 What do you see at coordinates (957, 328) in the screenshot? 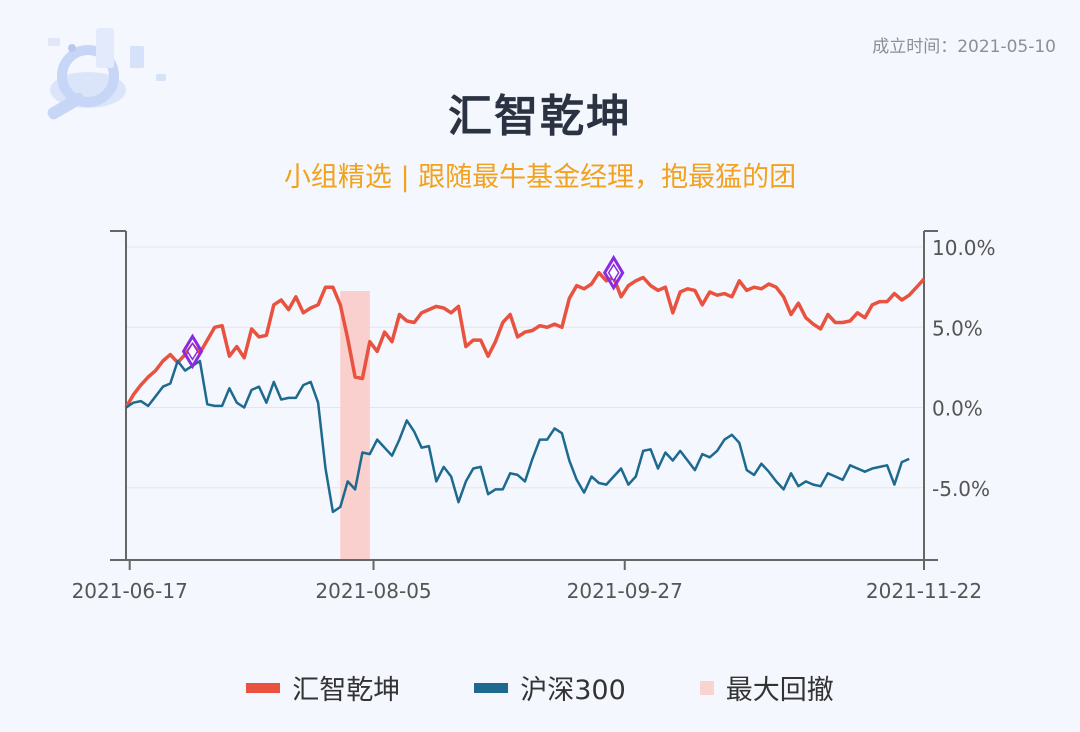
I see `y-tick-label: 5.0%` at bounding box center [957, 328].